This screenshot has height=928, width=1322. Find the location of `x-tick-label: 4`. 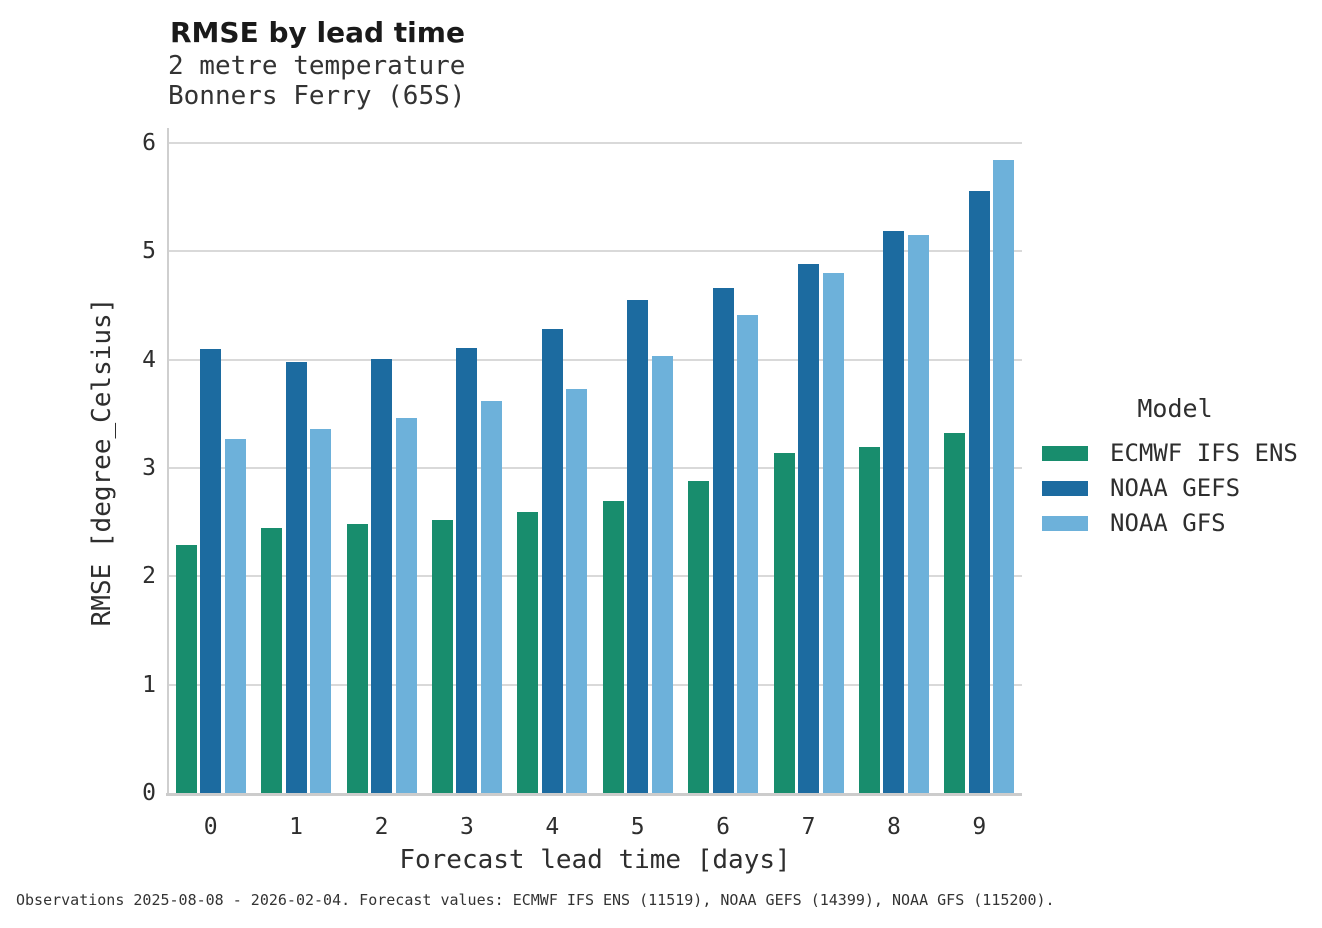

x-tick-label: 4 is located at coordinates (552, 827).